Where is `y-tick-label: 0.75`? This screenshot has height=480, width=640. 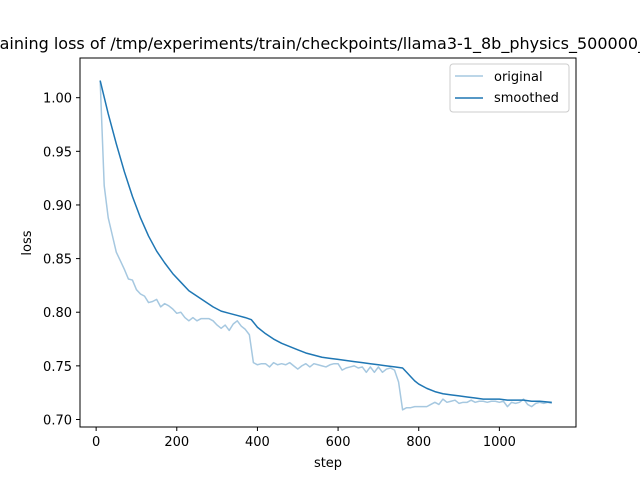
y-tick-label: 0.75 is located at coordinates (57, 367).